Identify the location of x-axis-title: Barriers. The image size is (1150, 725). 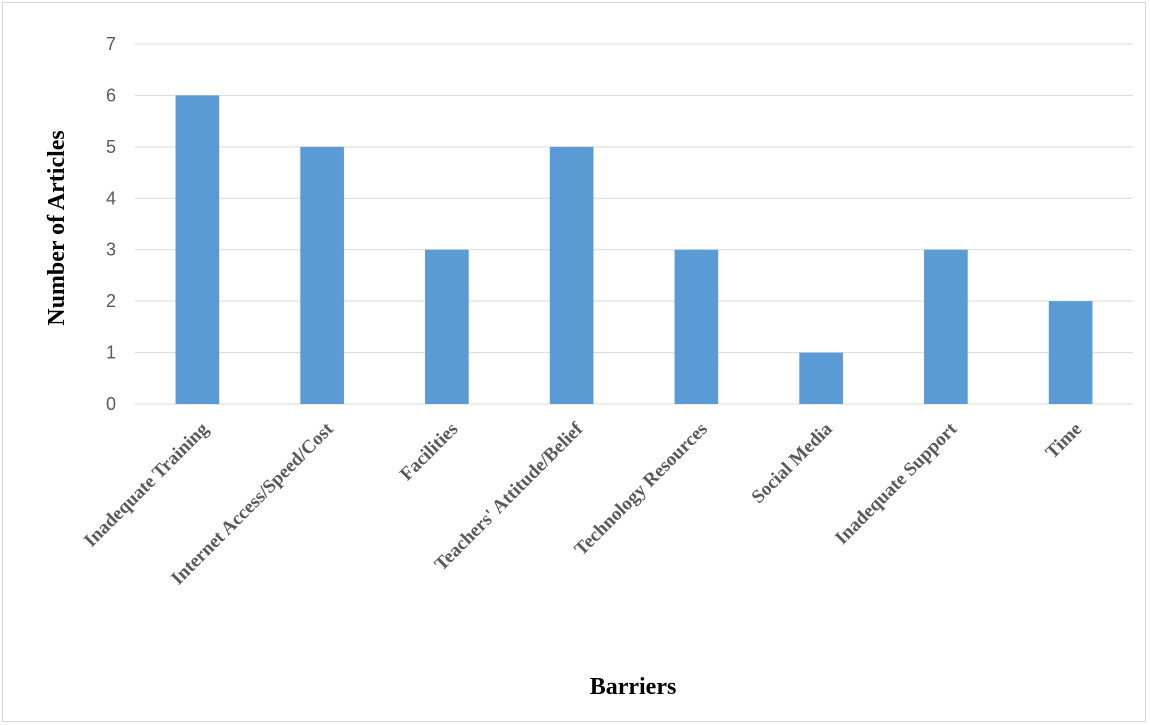
(633, 687).